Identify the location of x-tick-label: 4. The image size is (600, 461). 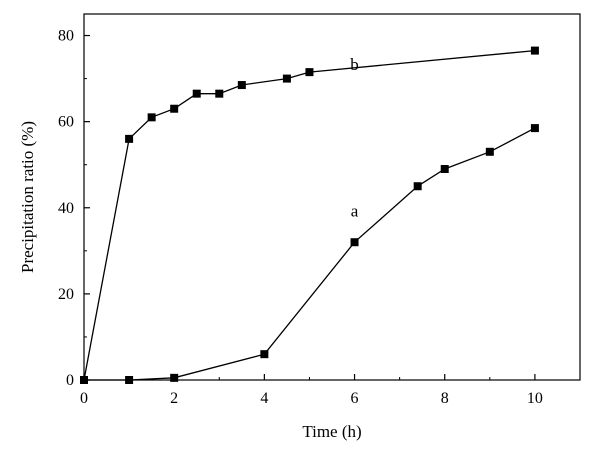
(264, 398).